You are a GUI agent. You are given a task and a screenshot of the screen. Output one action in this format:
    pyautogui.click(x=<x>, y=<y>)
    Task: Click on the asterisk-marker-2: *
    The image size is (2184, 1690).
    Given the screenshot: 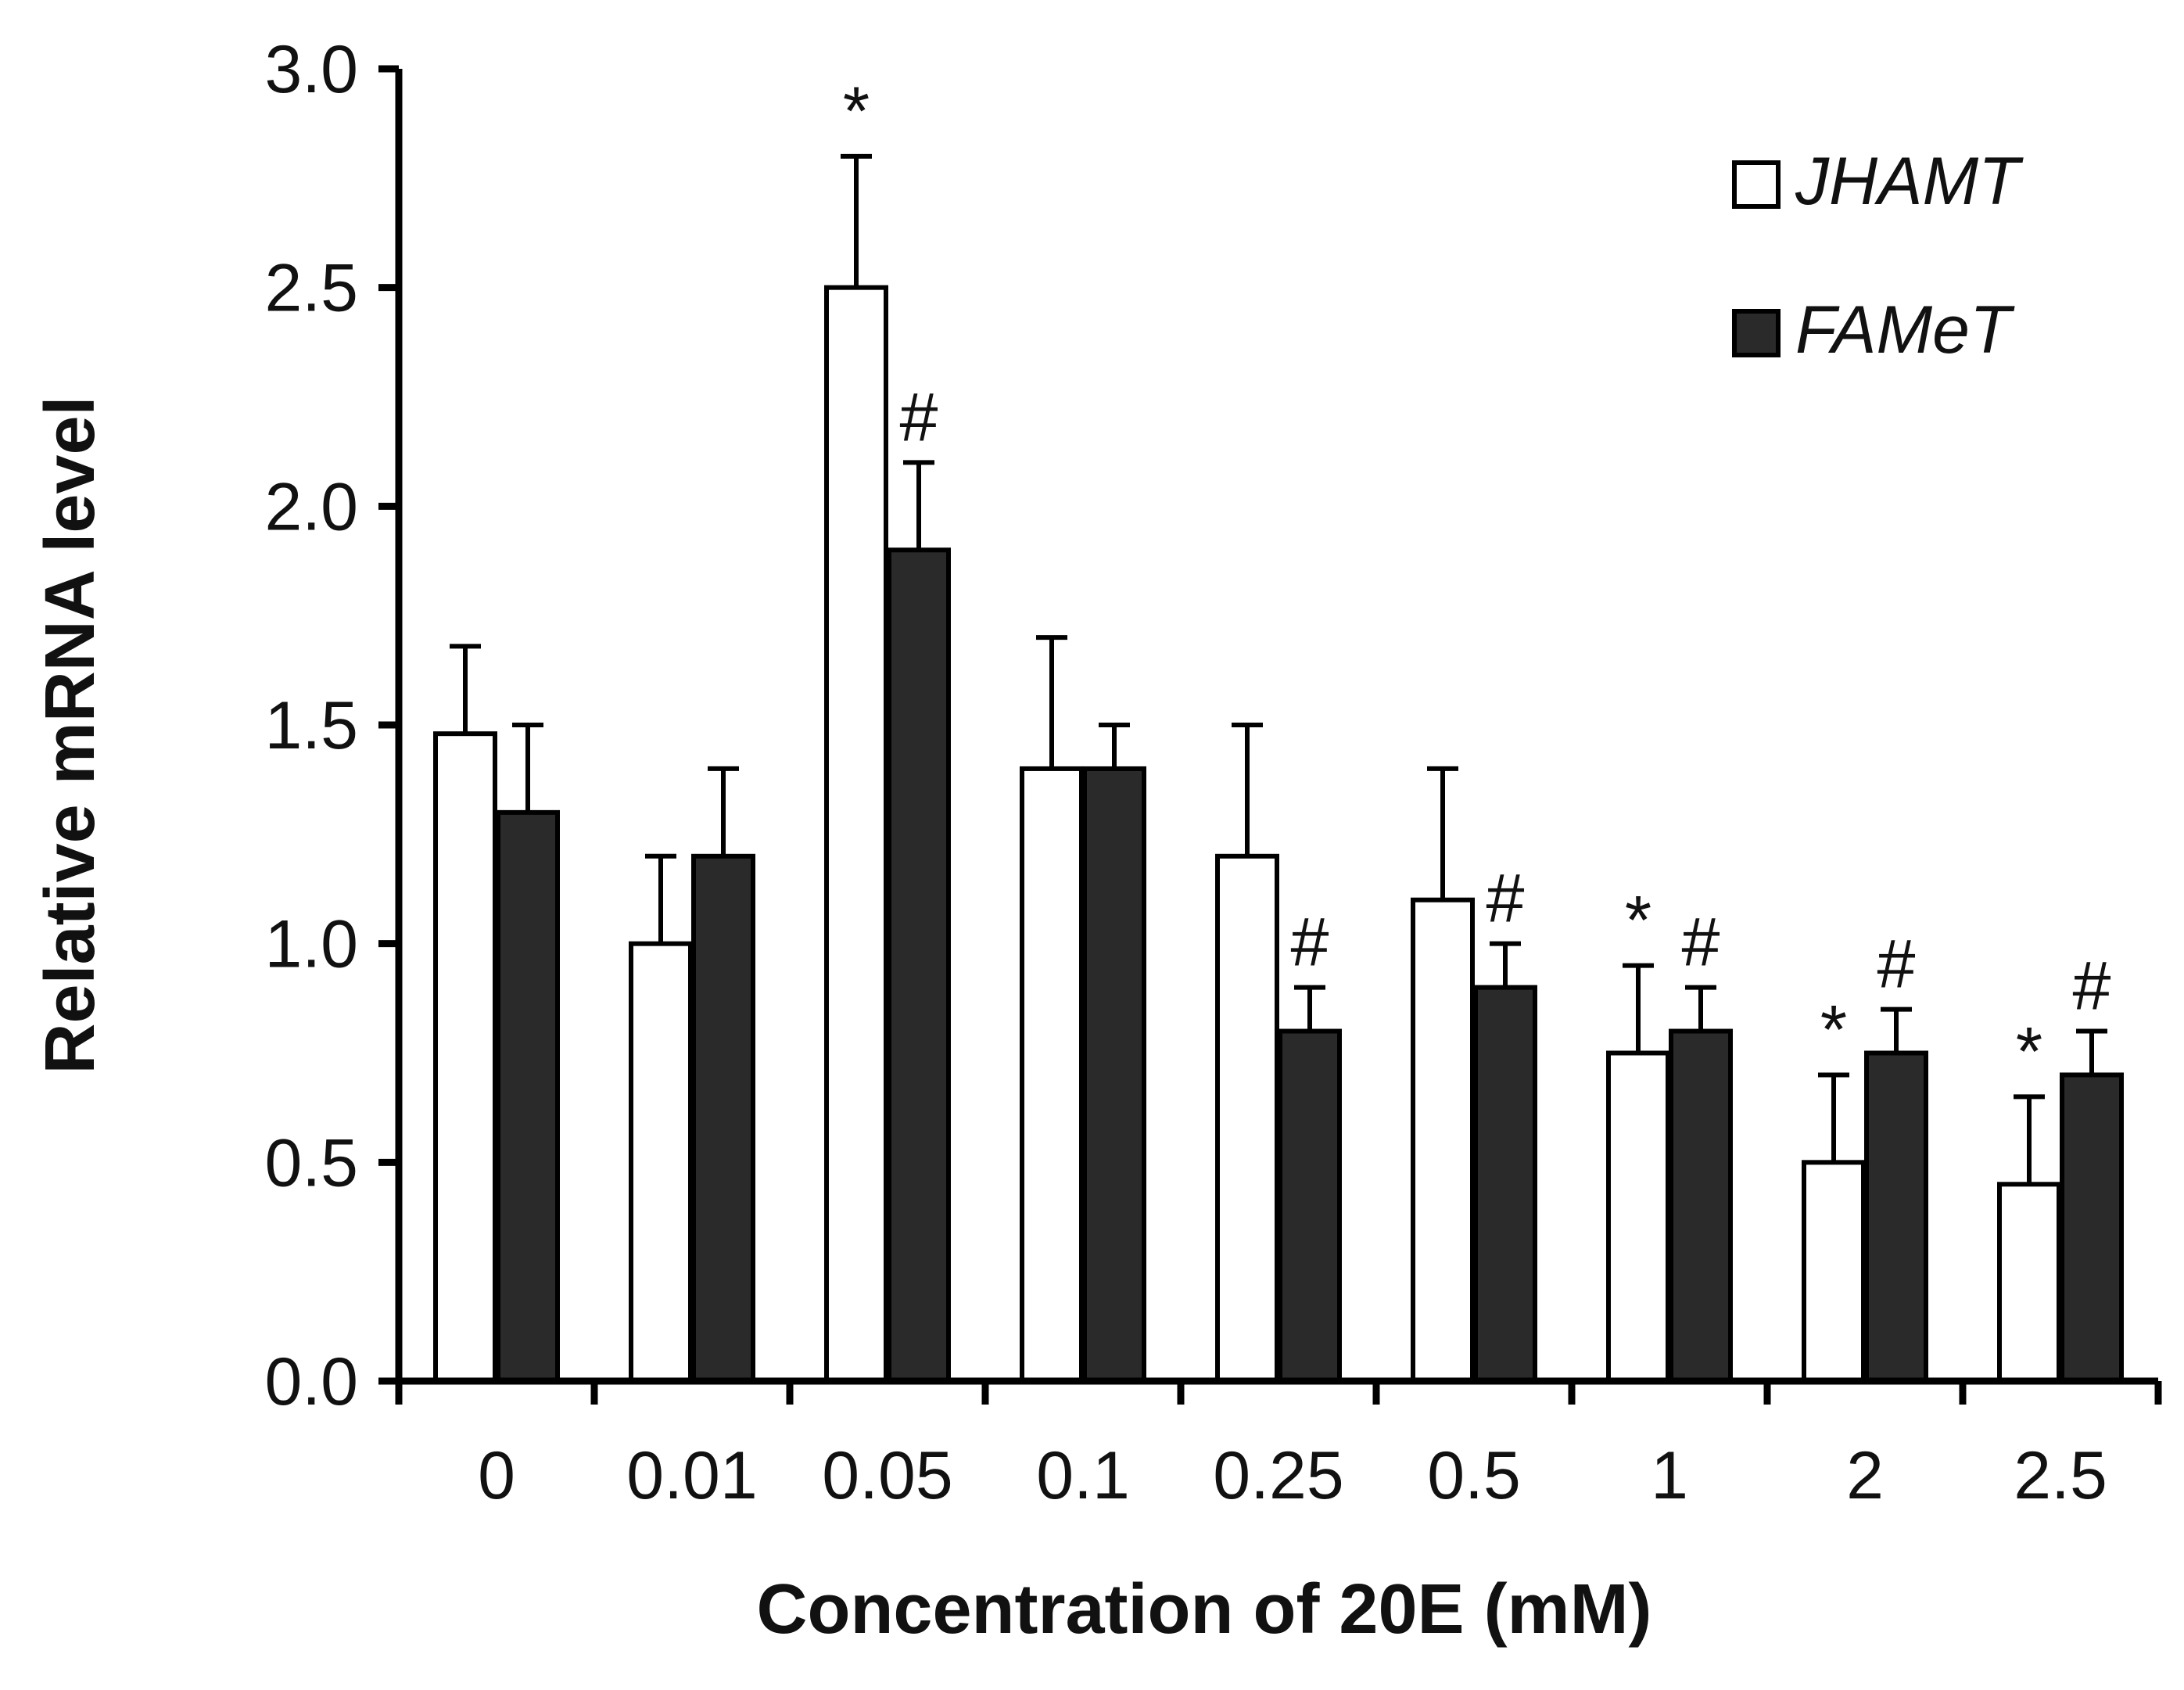 What is the action you would take?
    pyautogui.click(x=856, y=111)
    